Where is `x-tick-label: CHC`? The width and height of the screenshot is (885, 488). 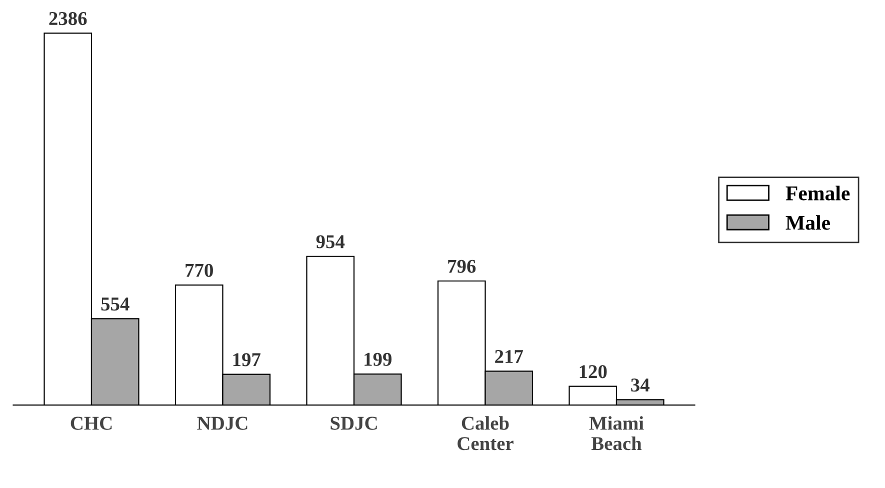
x-tick-label: CHC is located at coordinates (91, 423).